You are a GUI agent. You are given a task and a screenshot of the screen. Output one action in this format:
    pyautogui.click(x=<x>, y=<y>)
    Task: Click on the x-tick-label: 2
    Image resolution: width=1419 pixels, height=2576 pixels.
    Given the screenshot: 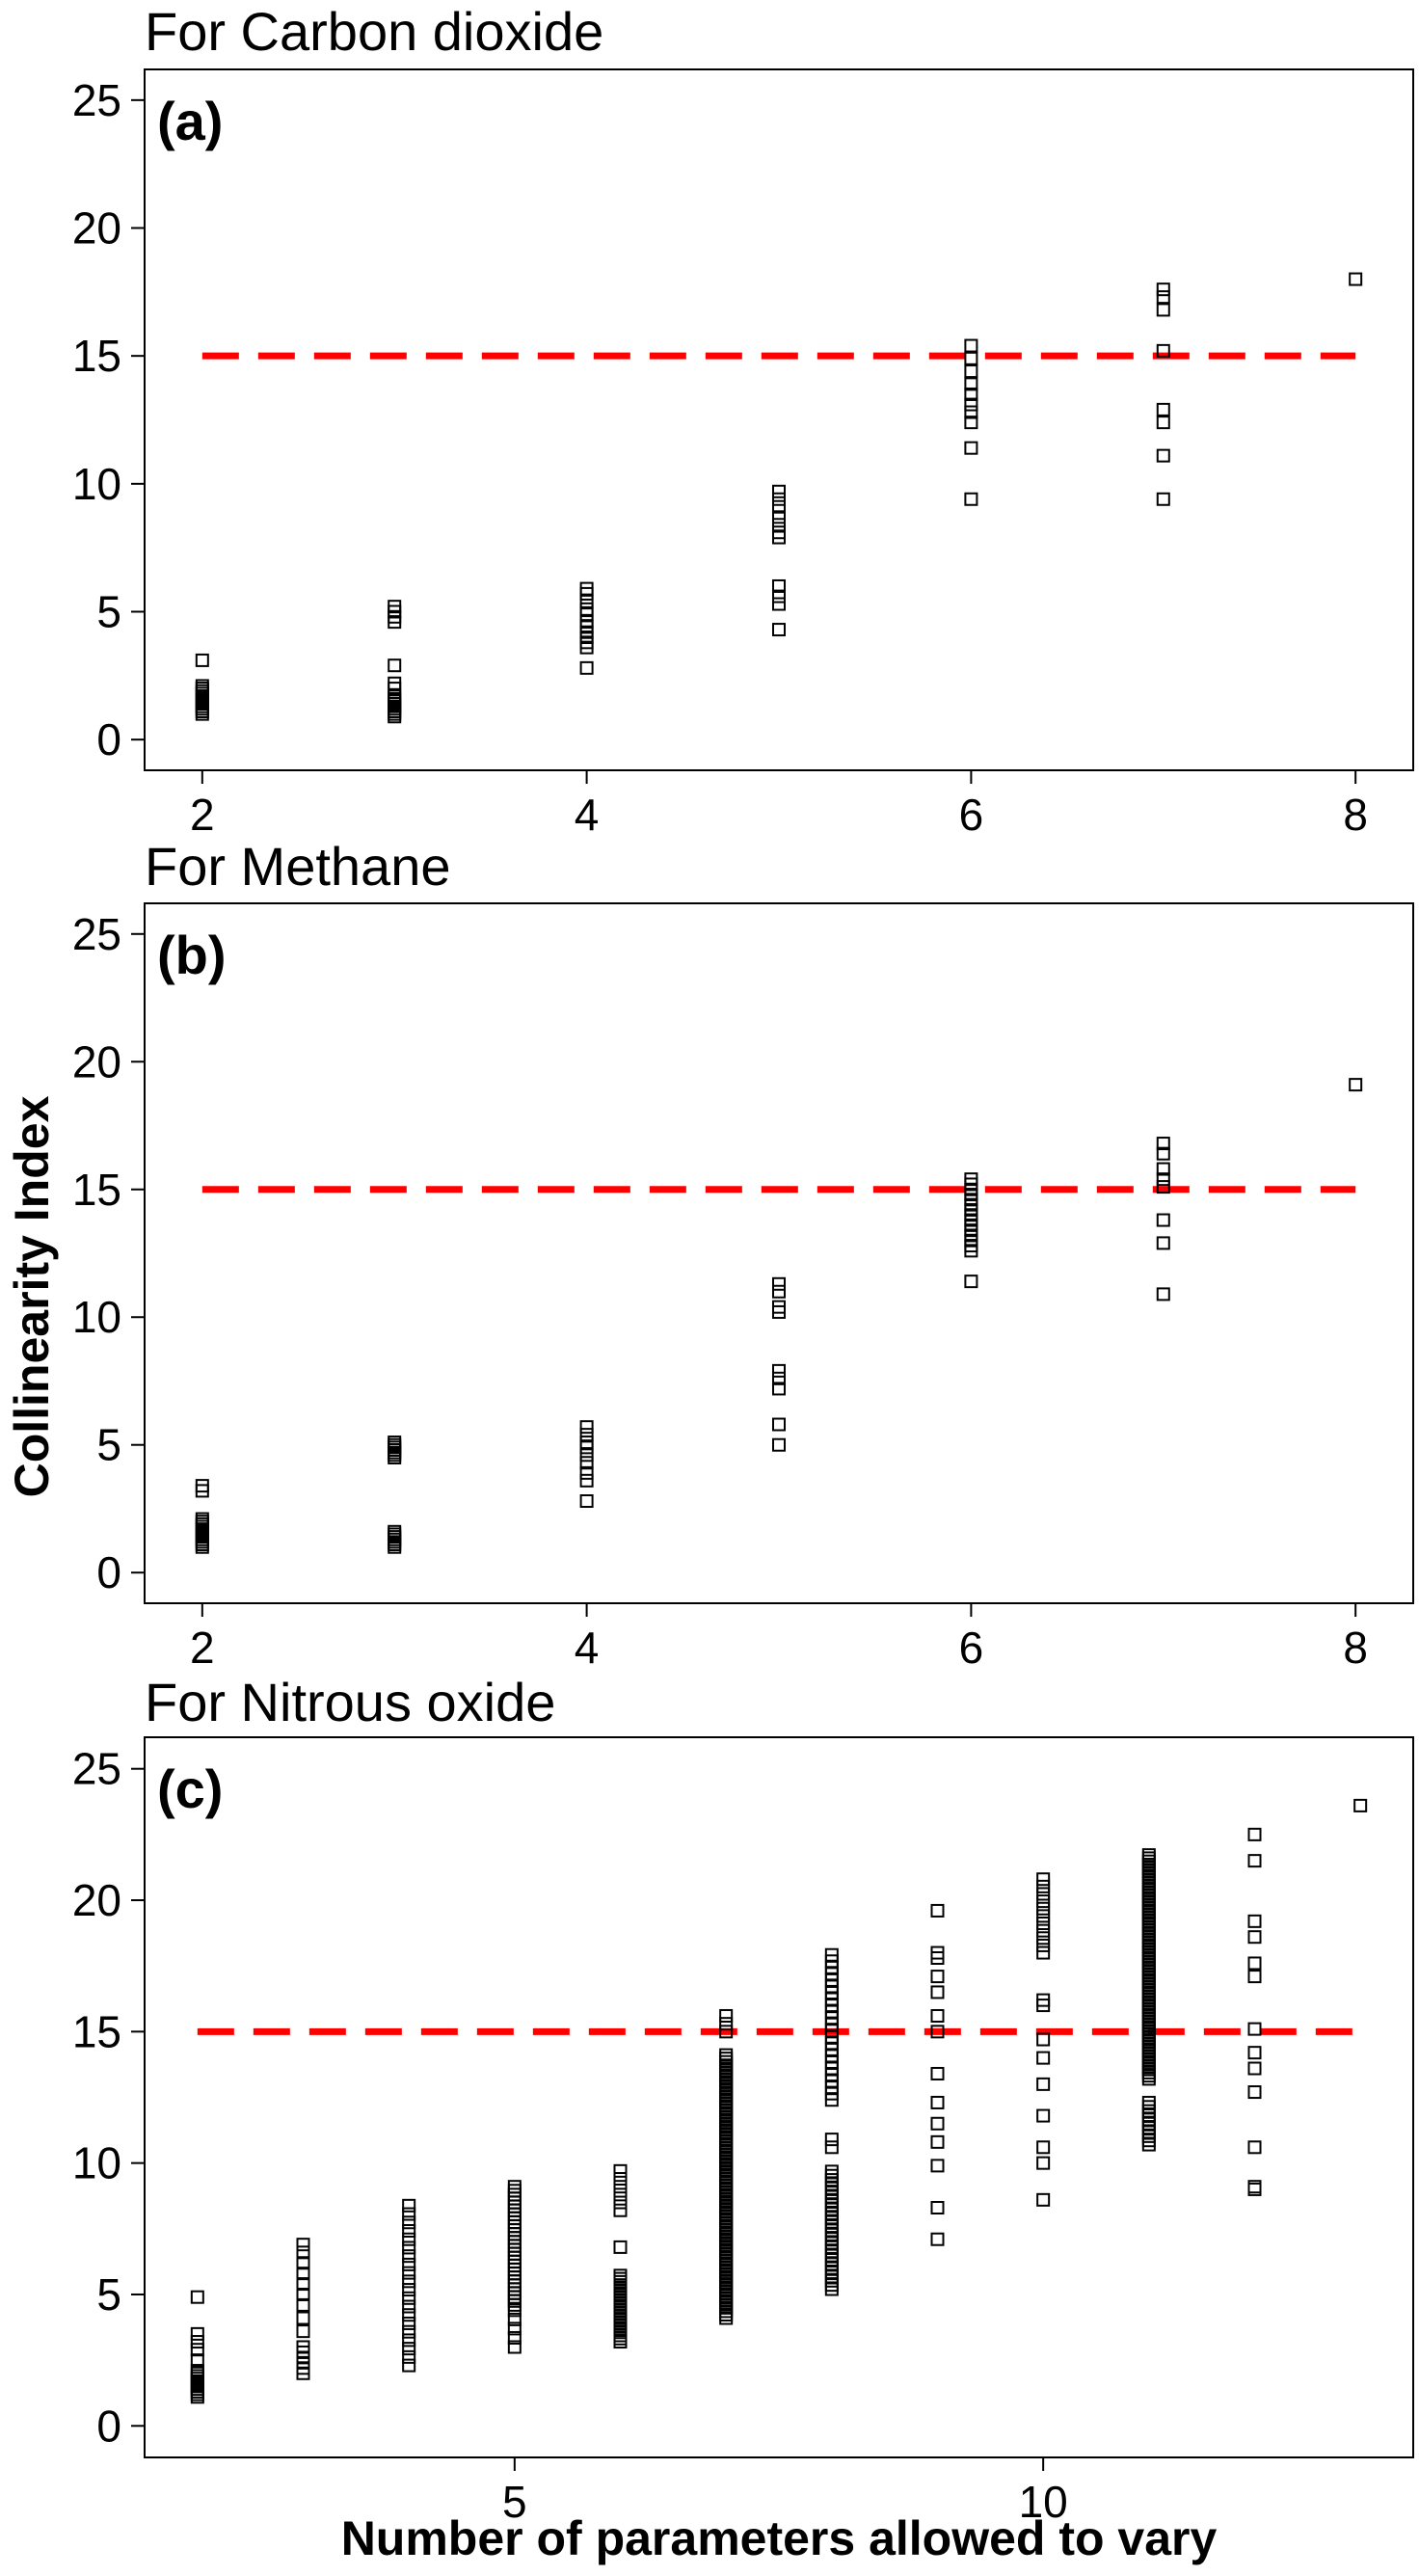 What is the action you would take?
    pyautogui.click(x=202, y=1648)
    